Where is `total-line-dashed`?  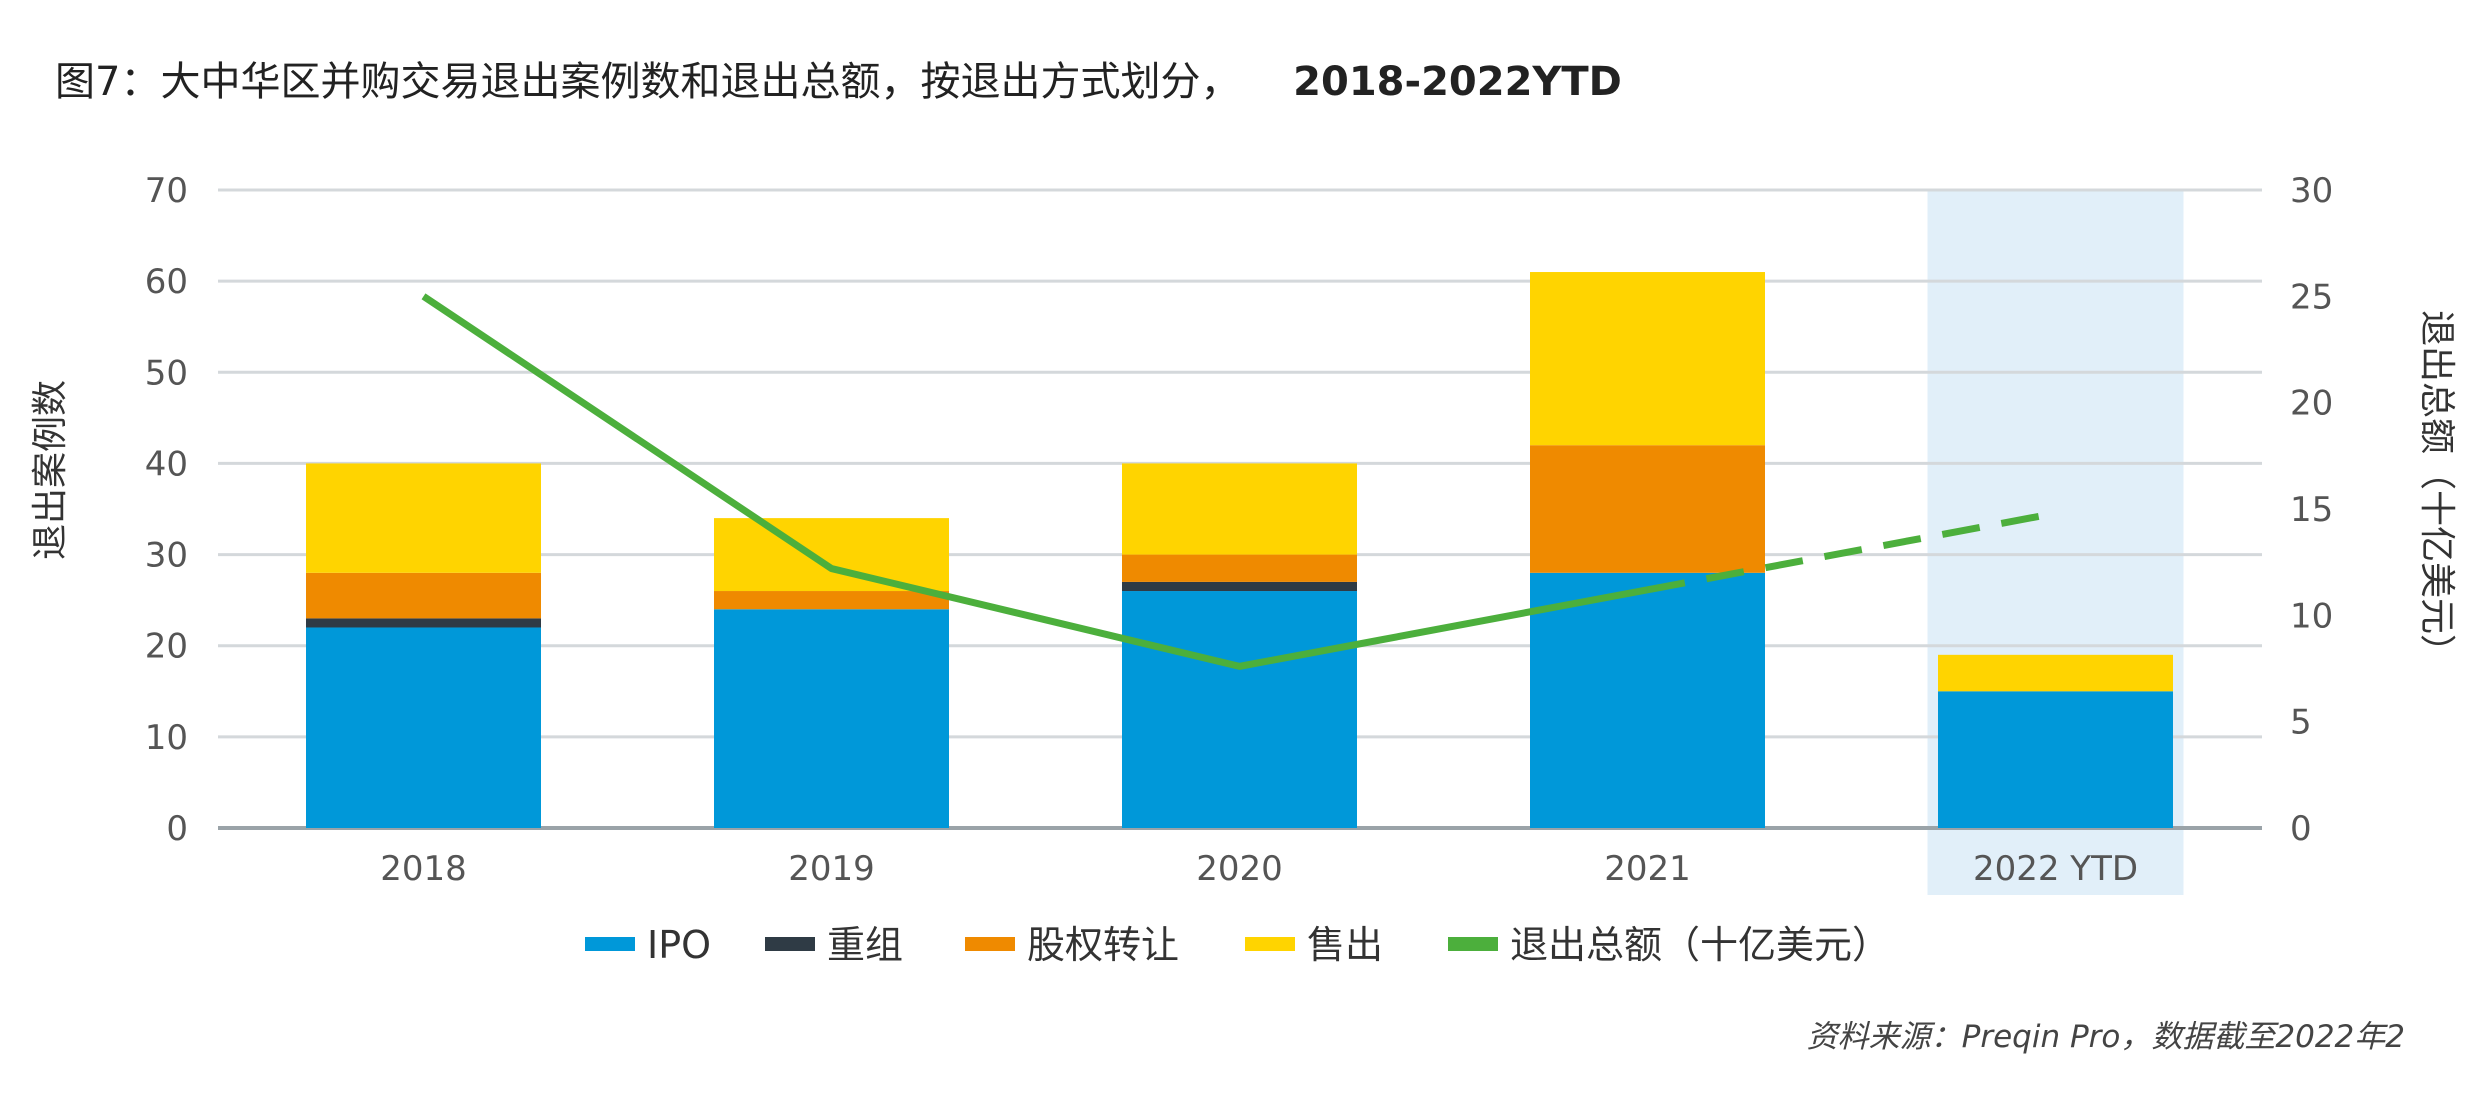 total-line-dashed is located at coordinates (1851, 551).